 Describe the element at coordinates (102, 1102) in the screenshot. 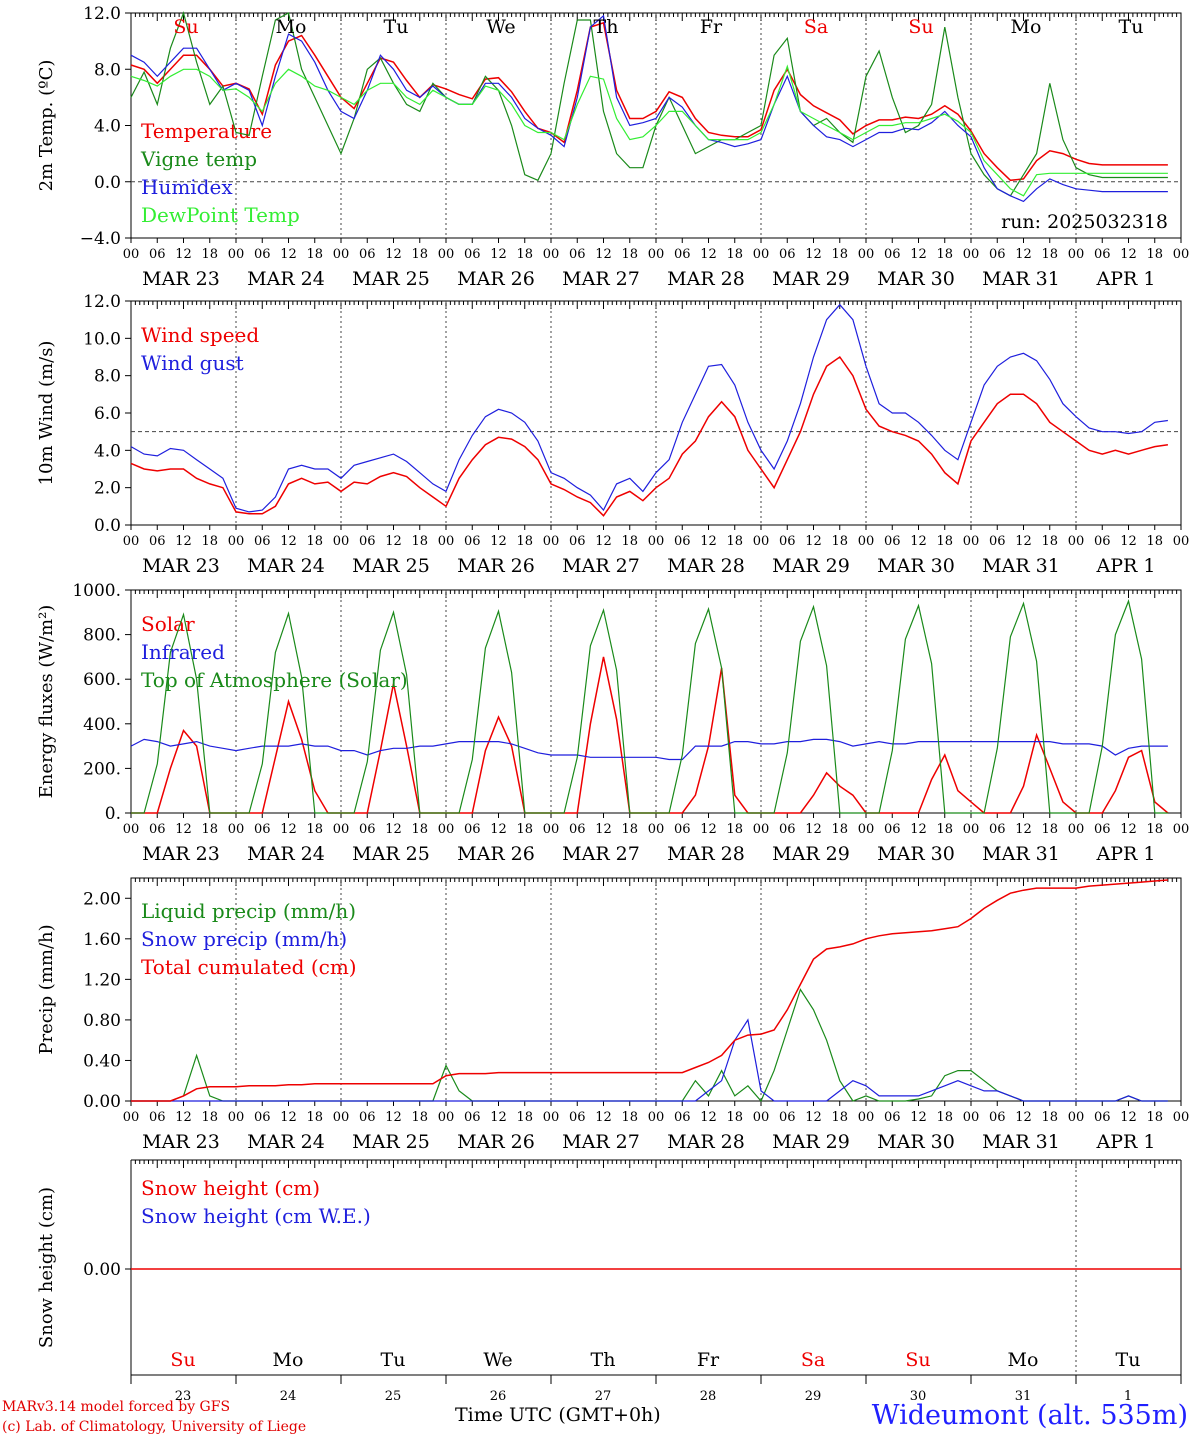

I see `y-tick-label: 0.00` at that location.